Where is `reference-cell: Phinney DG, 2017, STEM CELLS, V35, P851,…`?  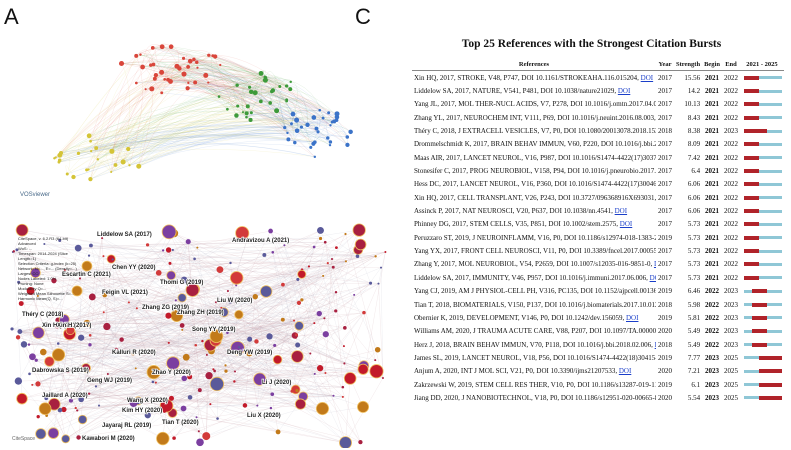
reference-cell: Phinney DG, 2017, STEM CELLS, V35, P851,… is located at coordinates (534, 224).